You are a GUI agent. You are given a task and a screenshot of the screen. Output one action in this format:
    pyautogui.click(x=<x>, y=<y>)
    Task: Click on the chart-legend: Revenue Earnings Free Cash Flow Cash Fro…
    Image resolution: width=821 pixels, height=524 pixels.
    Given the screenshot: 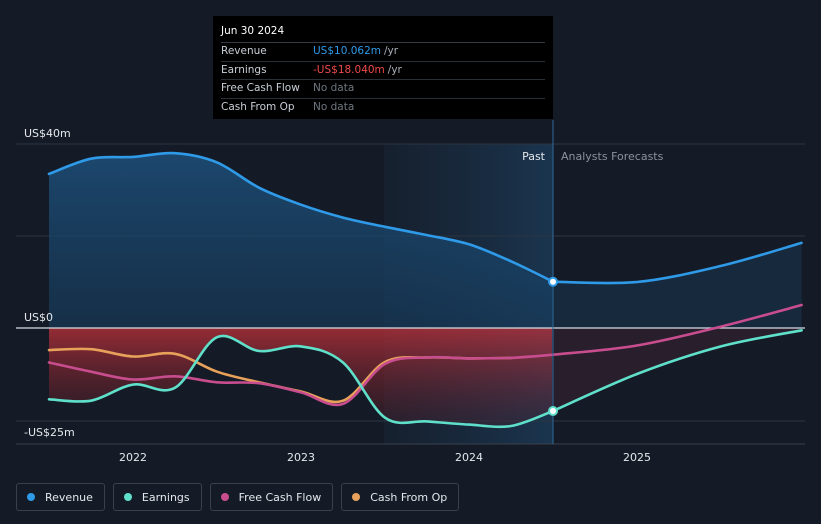 What is the action you would take?
    pyautogui.click(x=238, y=497)
    